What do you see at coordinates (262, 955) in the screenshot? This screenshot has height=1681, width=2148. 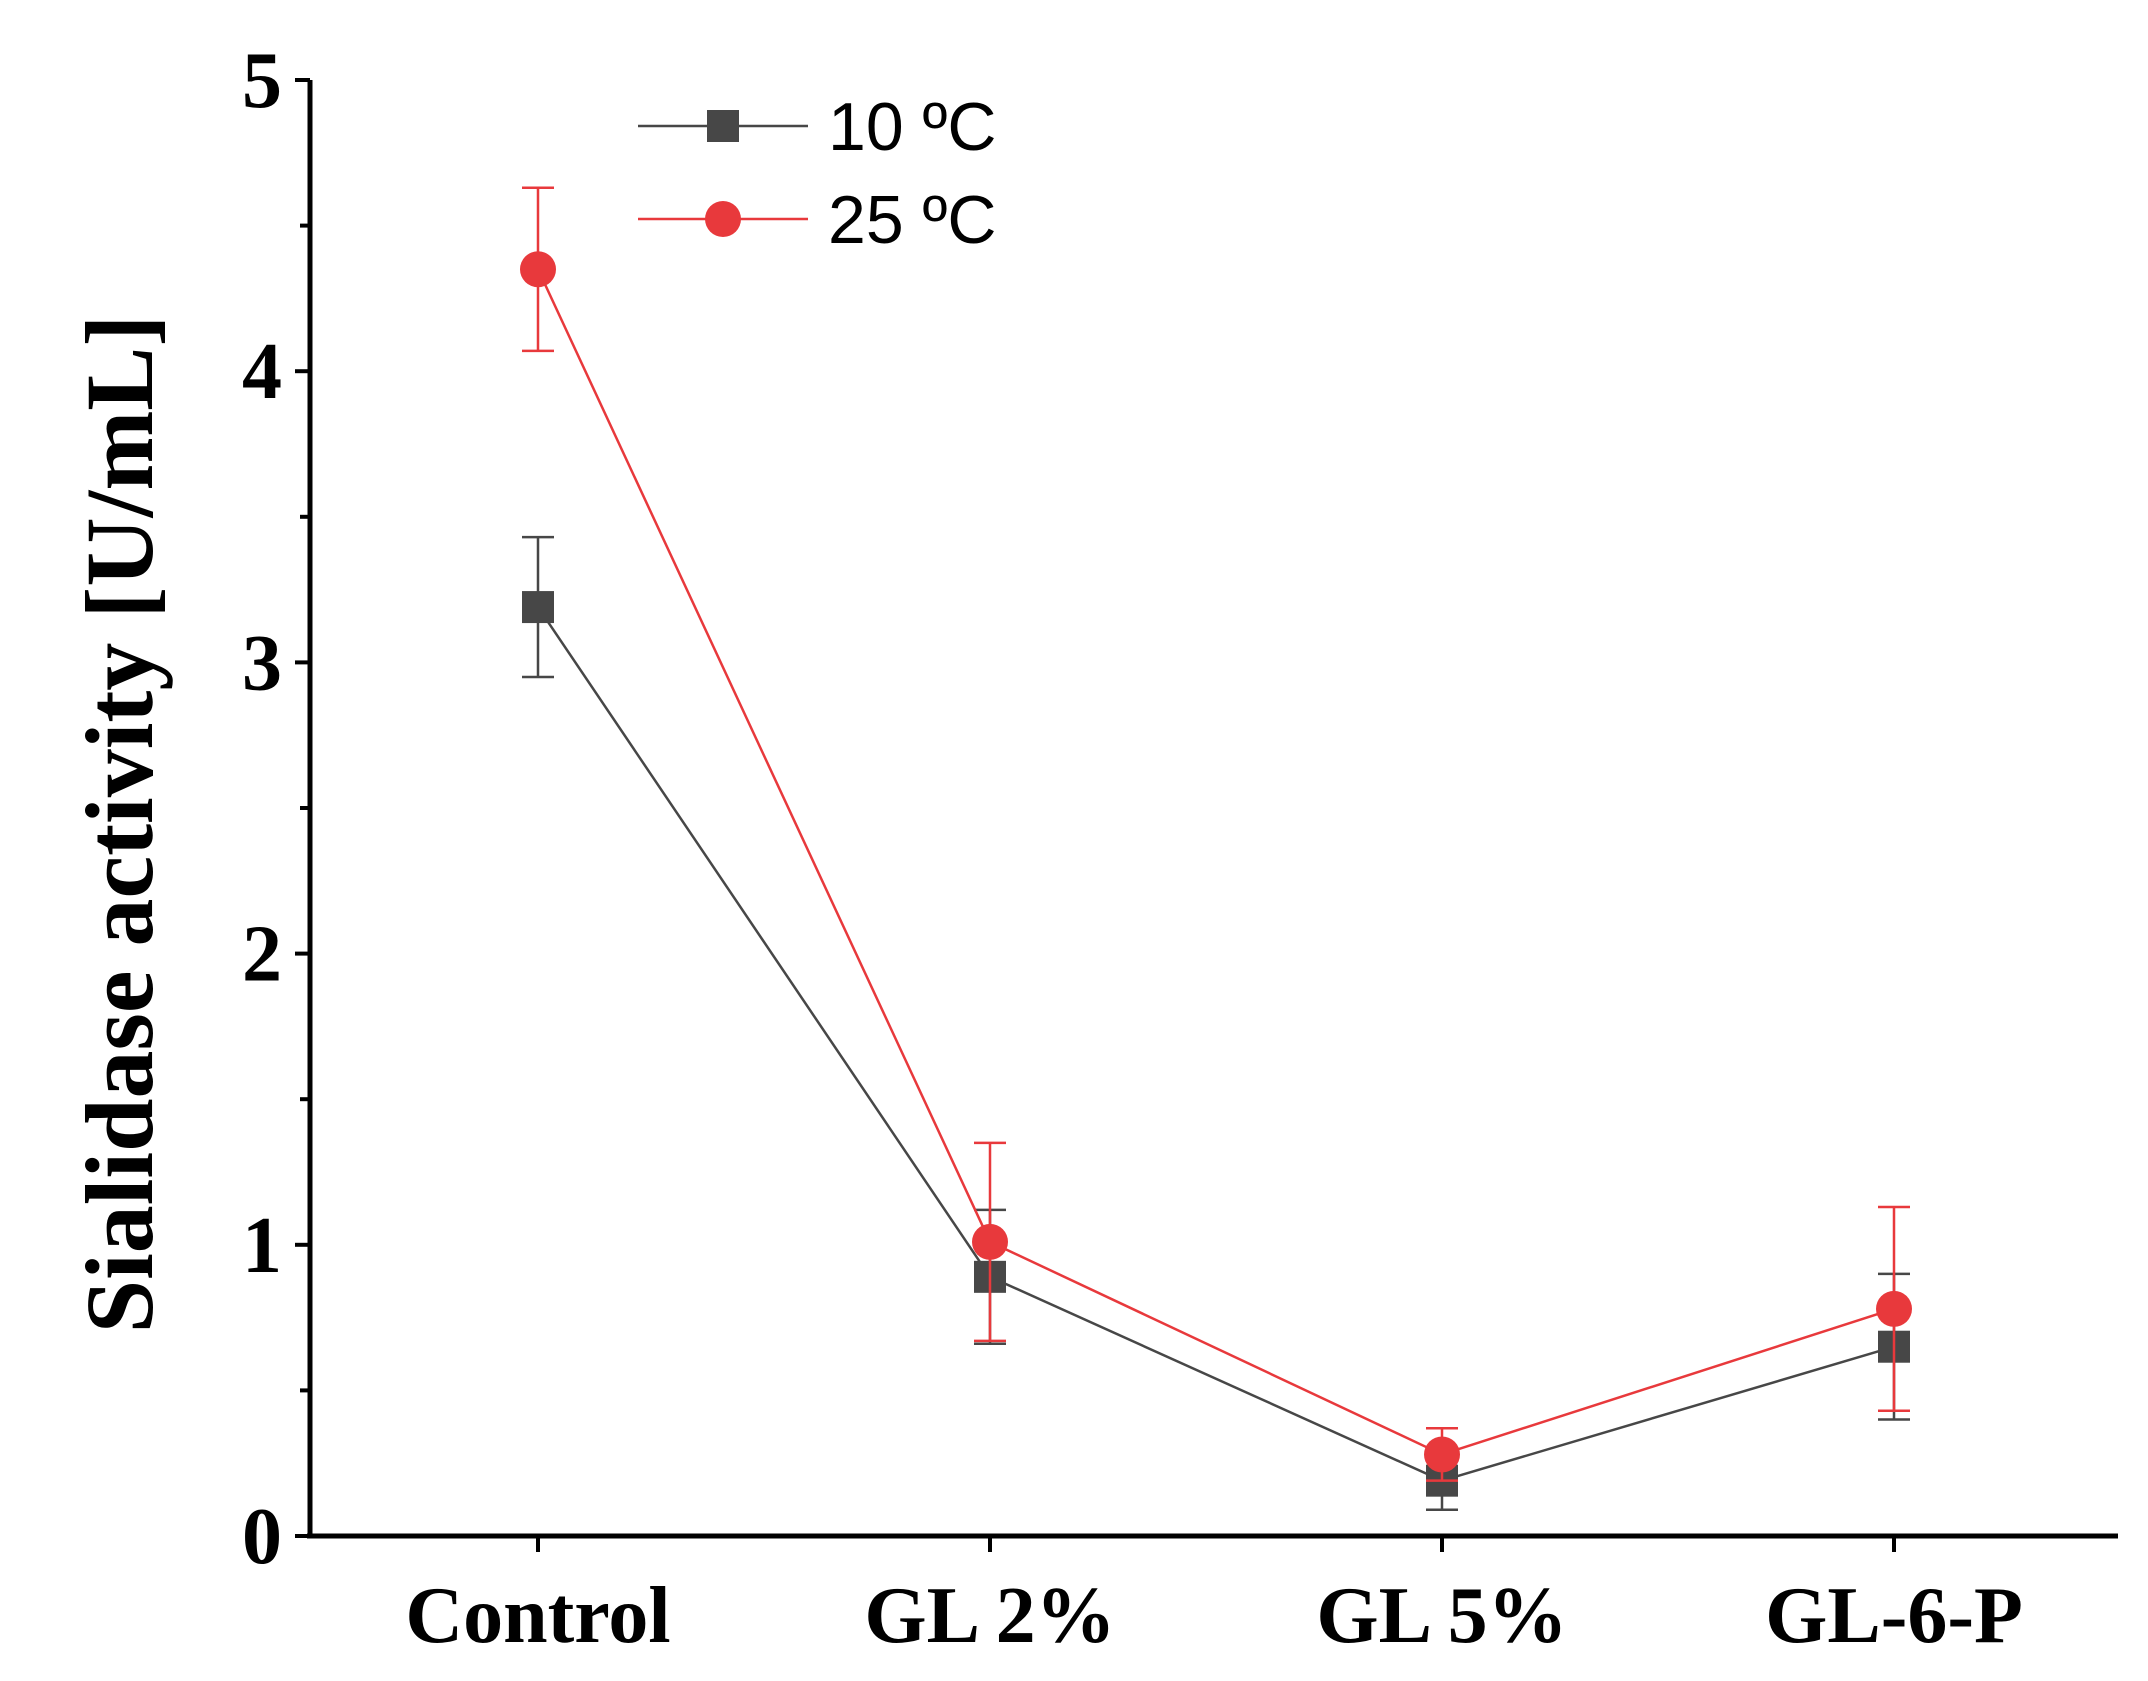 I see `y-tick-label: 2` at bounding box center [262, 955].